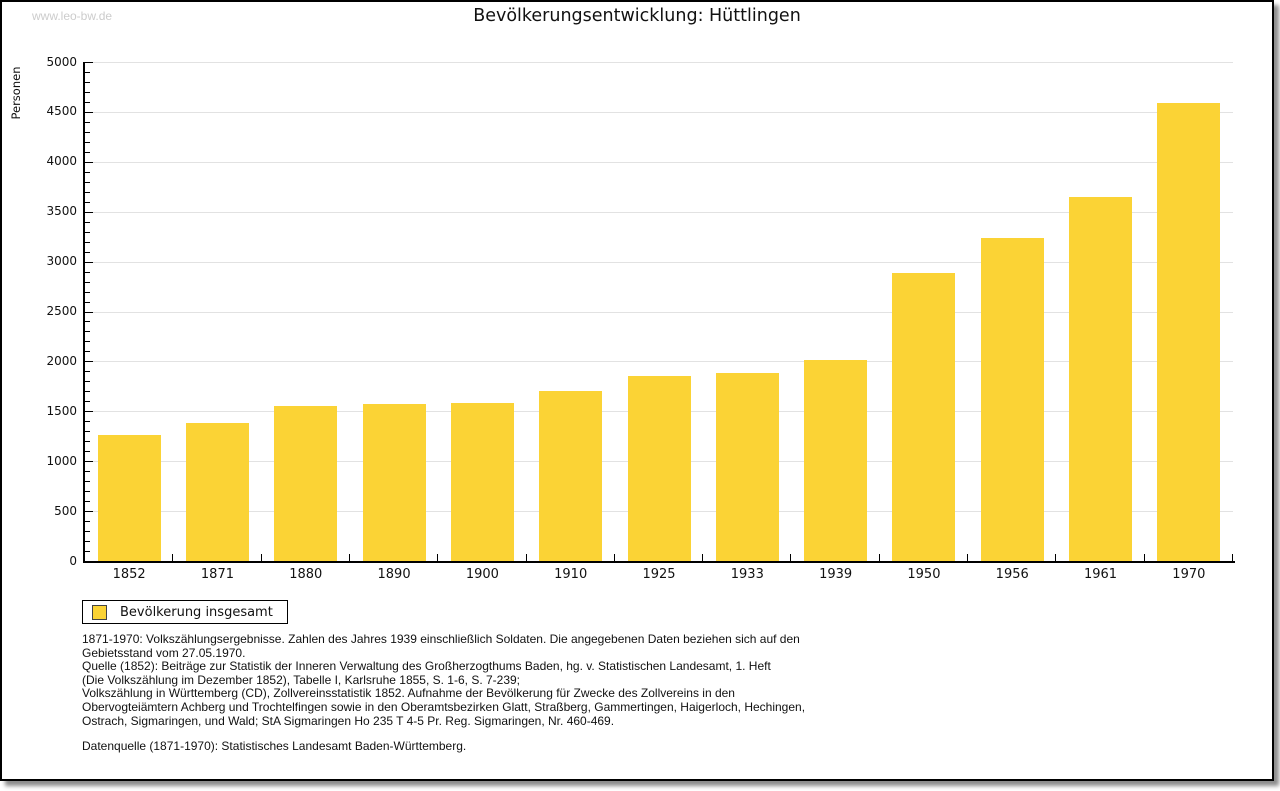 The height and width of the screenshot is (791, 1280). I want to click on y-axis-line, so click(84, 312).